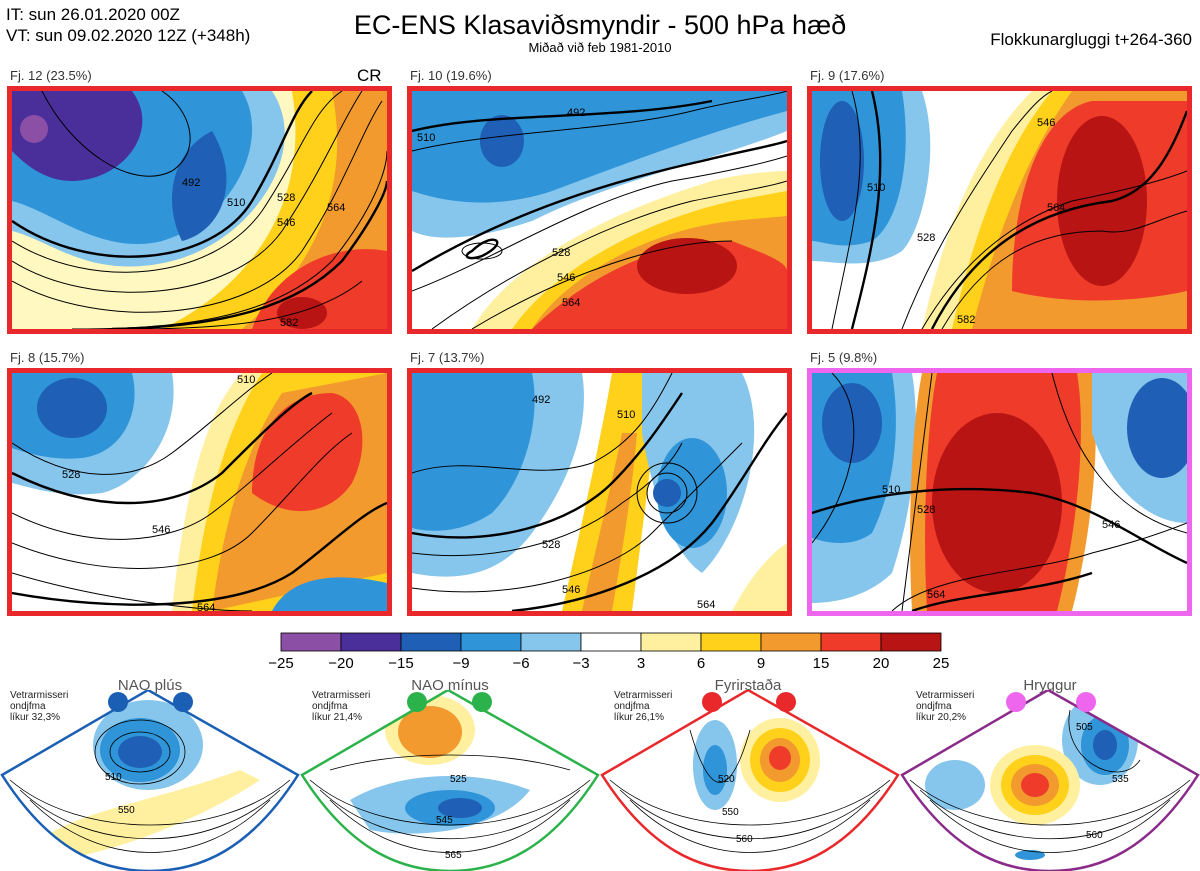 This screenshot has width=1200, height=871. Describe the element at coordinates (482, 702) in the screenshot. I see `regime-dot-1b` at that location.